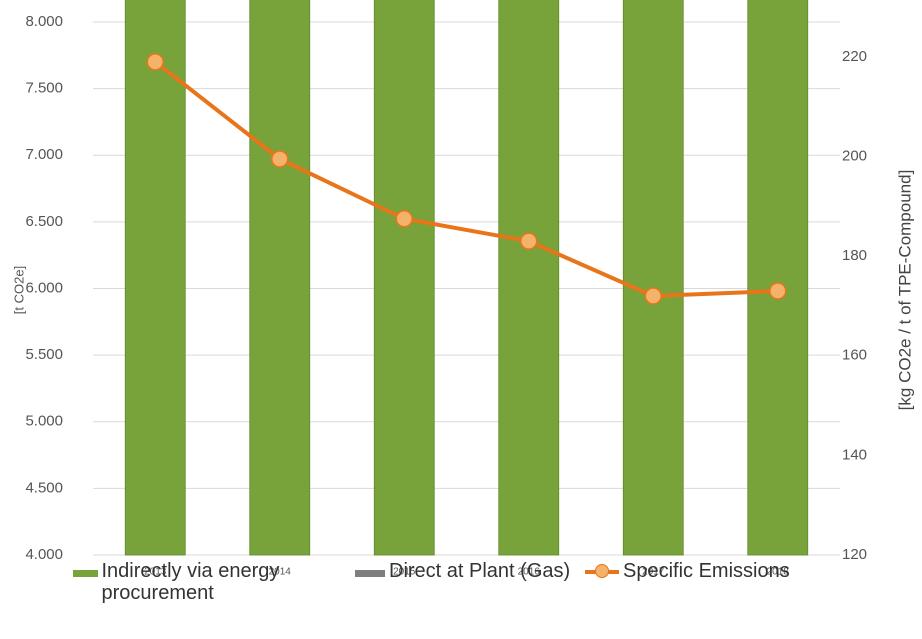 The image size is (922, 639). Describe the element at coordinates (854, 355) in the screenshot. I see `y2-tick-label: 160` at that location.